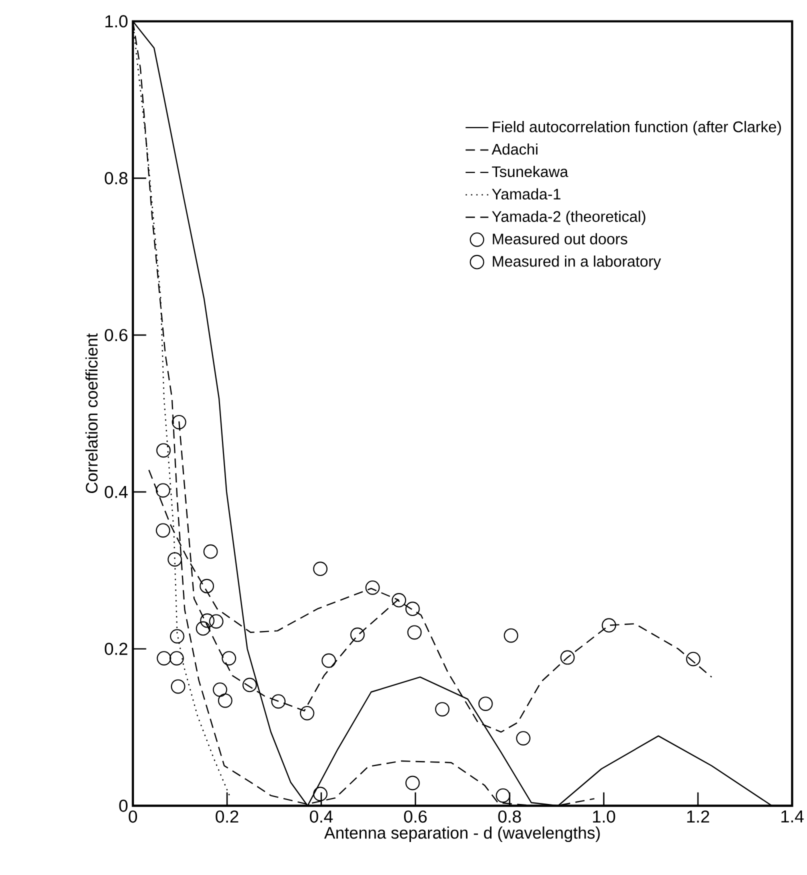 This screenshot has height=875, width=807. I want to click on legend-label: Tsunekawa, so click(530, 172).